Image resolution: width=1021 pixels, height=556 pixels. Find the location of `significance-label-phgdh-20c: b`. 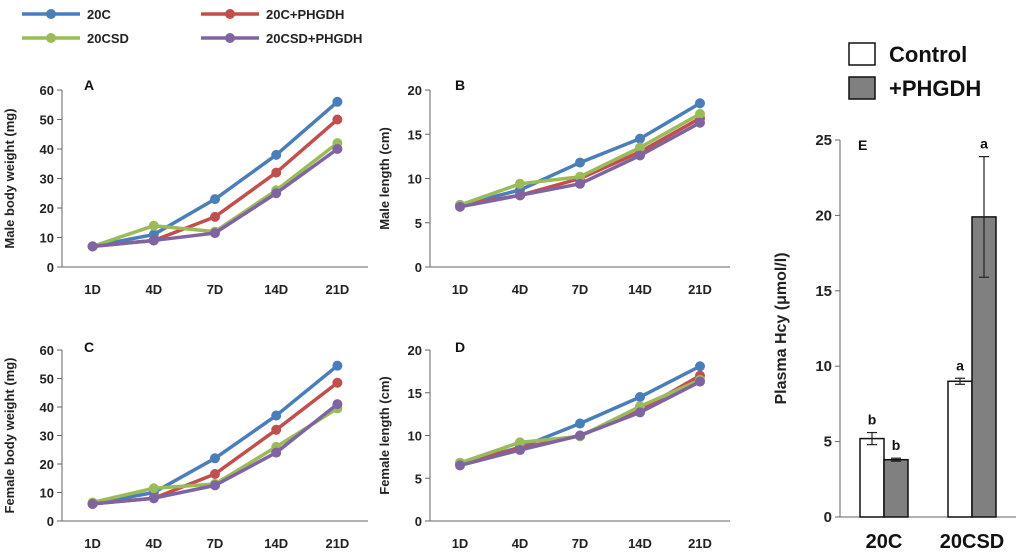

significance-label-phgdh-20c: b is located at coordinates (896, 445).